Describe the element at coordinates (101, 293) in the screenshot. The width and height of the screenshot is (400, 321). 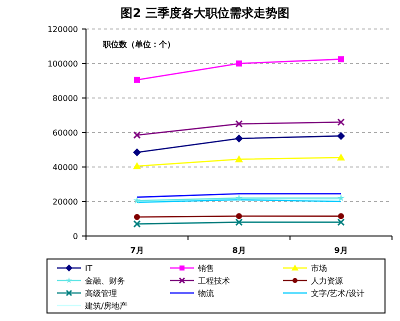
I see `legend-label: 高级管理` at that location.